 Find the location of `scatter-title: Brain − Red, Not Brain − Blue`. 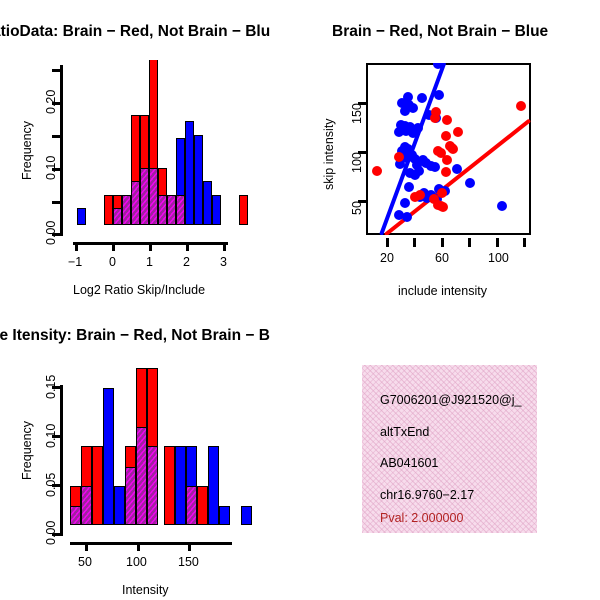

scatter-title: Brain − Red, Not Brain − Blue is located at coordinates (440, 31).